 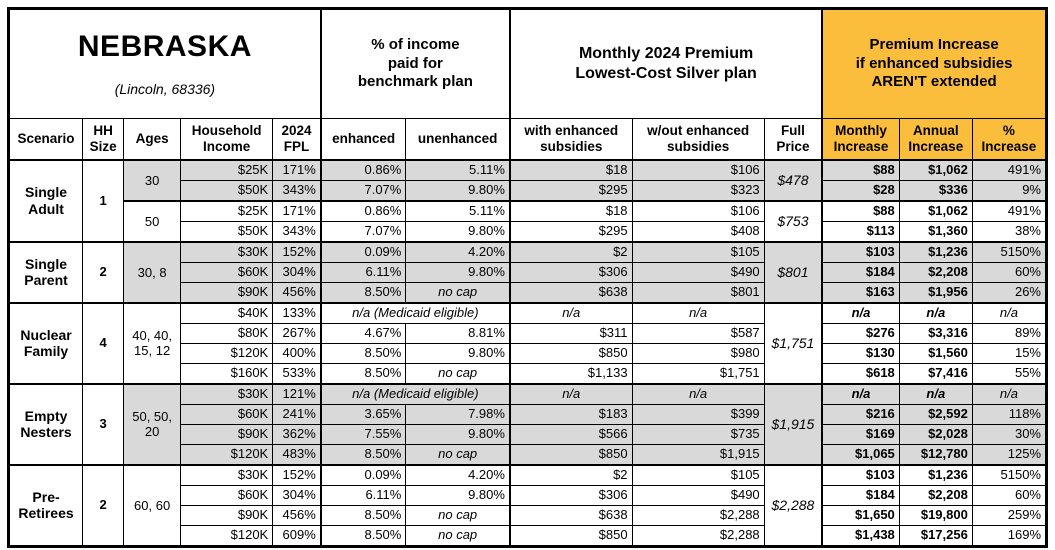 What do you see at coordinates (1009, 210) in the screenshot?
I see `pct-increase-cell: 491%` at bounding box center [1009, 210].